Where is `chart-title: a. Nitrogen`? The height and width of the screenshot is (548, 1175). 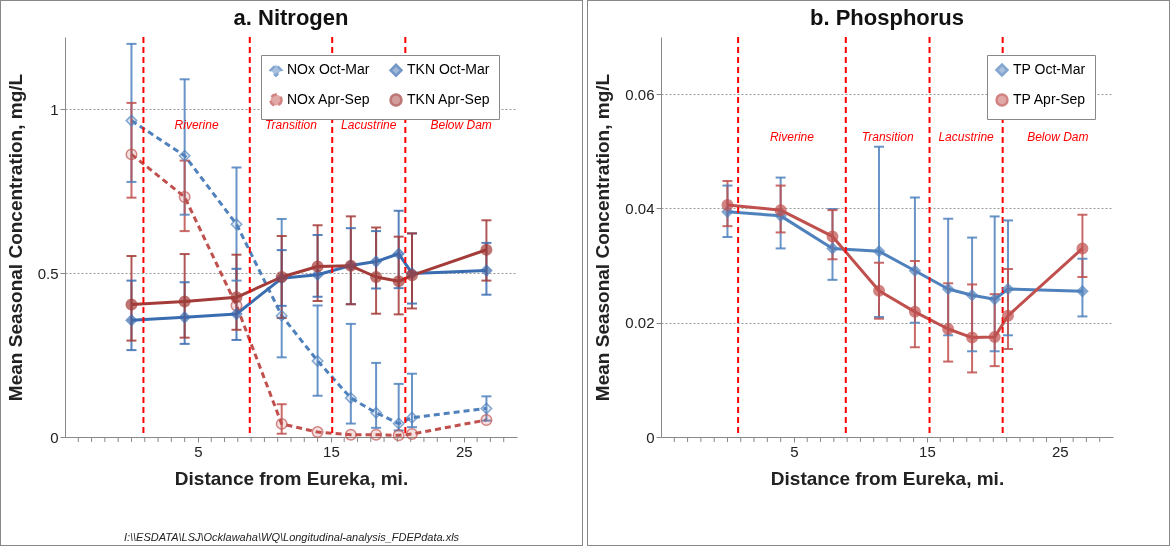 chart-title: a. Nitrogen is located at coordinates (291, 17).